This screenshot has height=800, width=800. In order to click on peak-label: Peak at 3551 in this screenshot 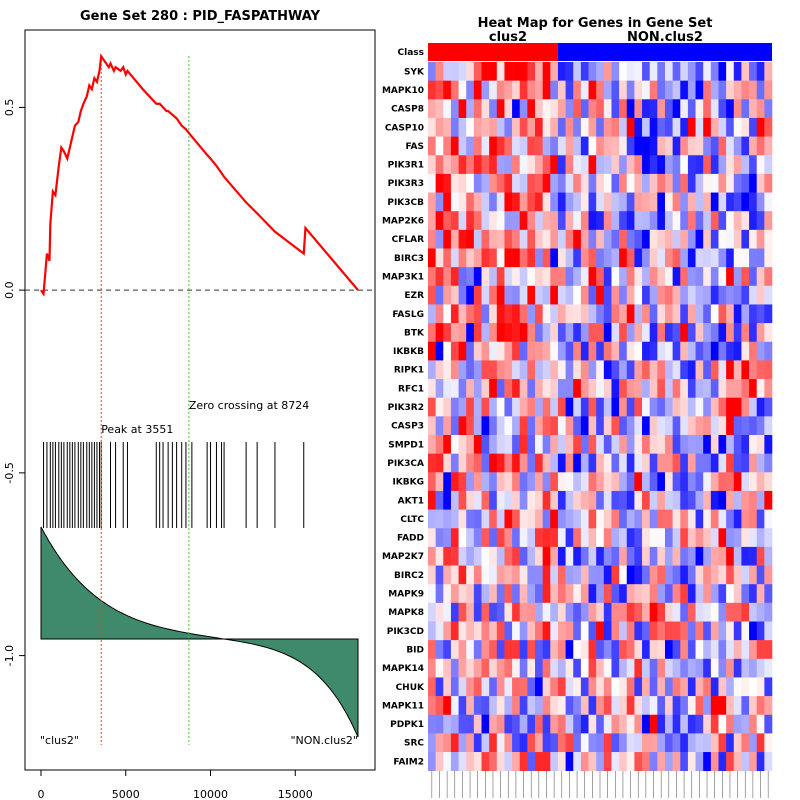, I will do `click(137, 429)`.